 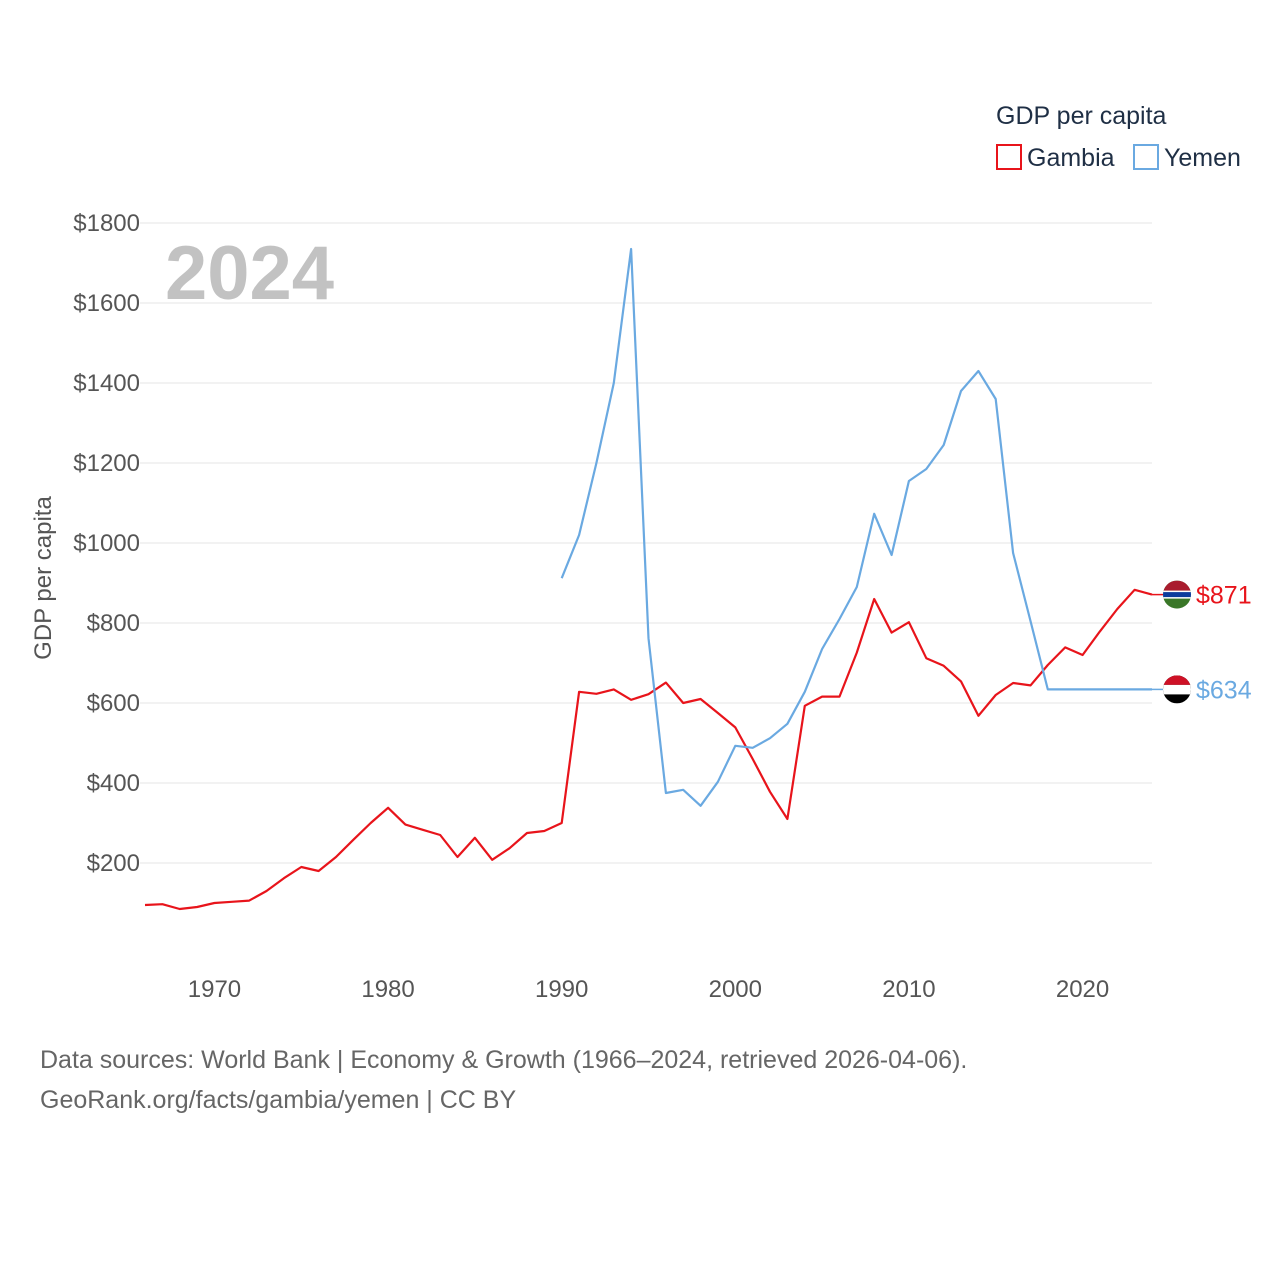 I want to click on y-tick-label: $1200, so click(x=106, y=463).